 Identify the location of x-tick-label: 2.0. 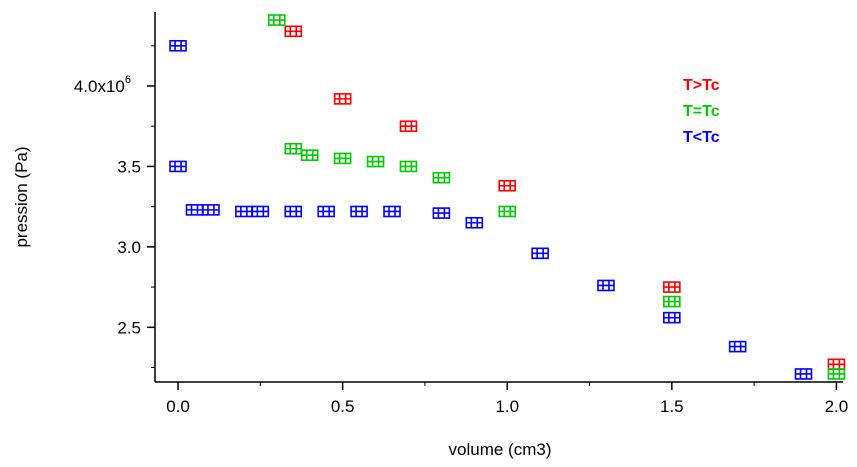
(837, 406).